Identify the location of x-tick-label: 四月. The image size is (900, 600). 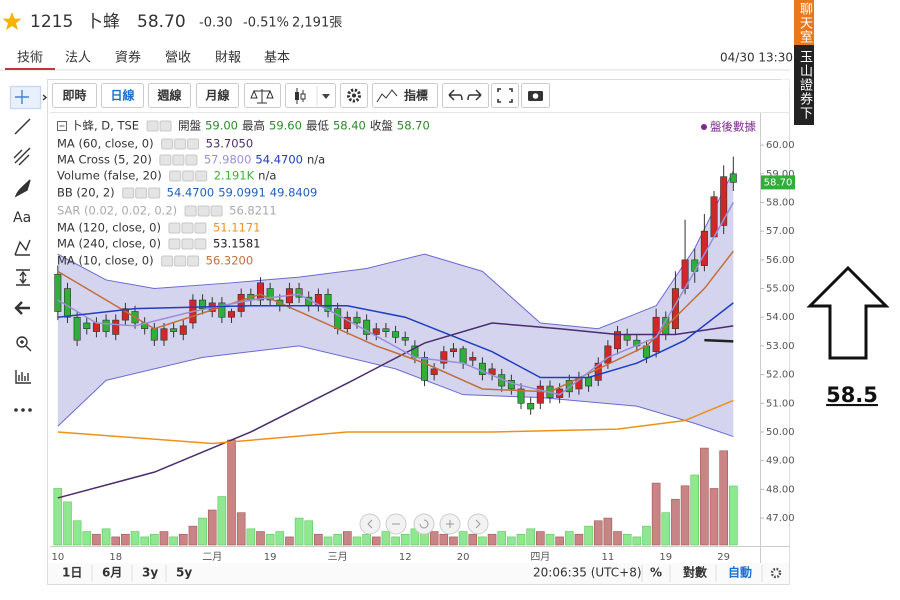
(540, 557).